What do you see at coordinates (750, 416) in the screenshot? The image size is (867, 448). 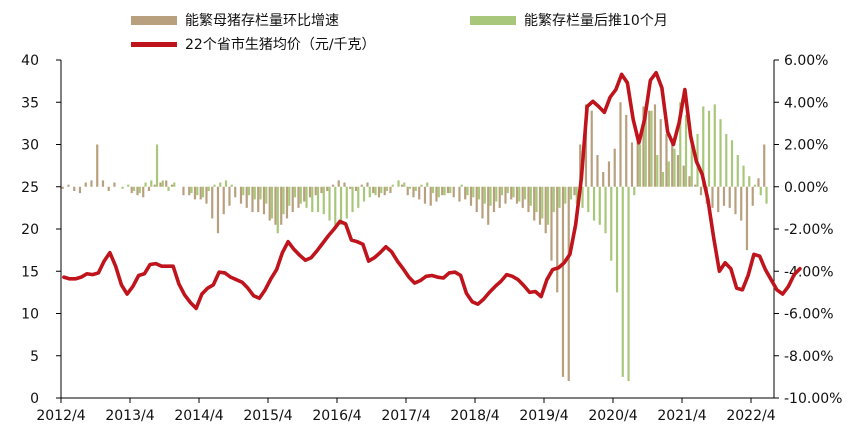 I see `x-tick-label: 2022/4` at bounding box center [750, 416].